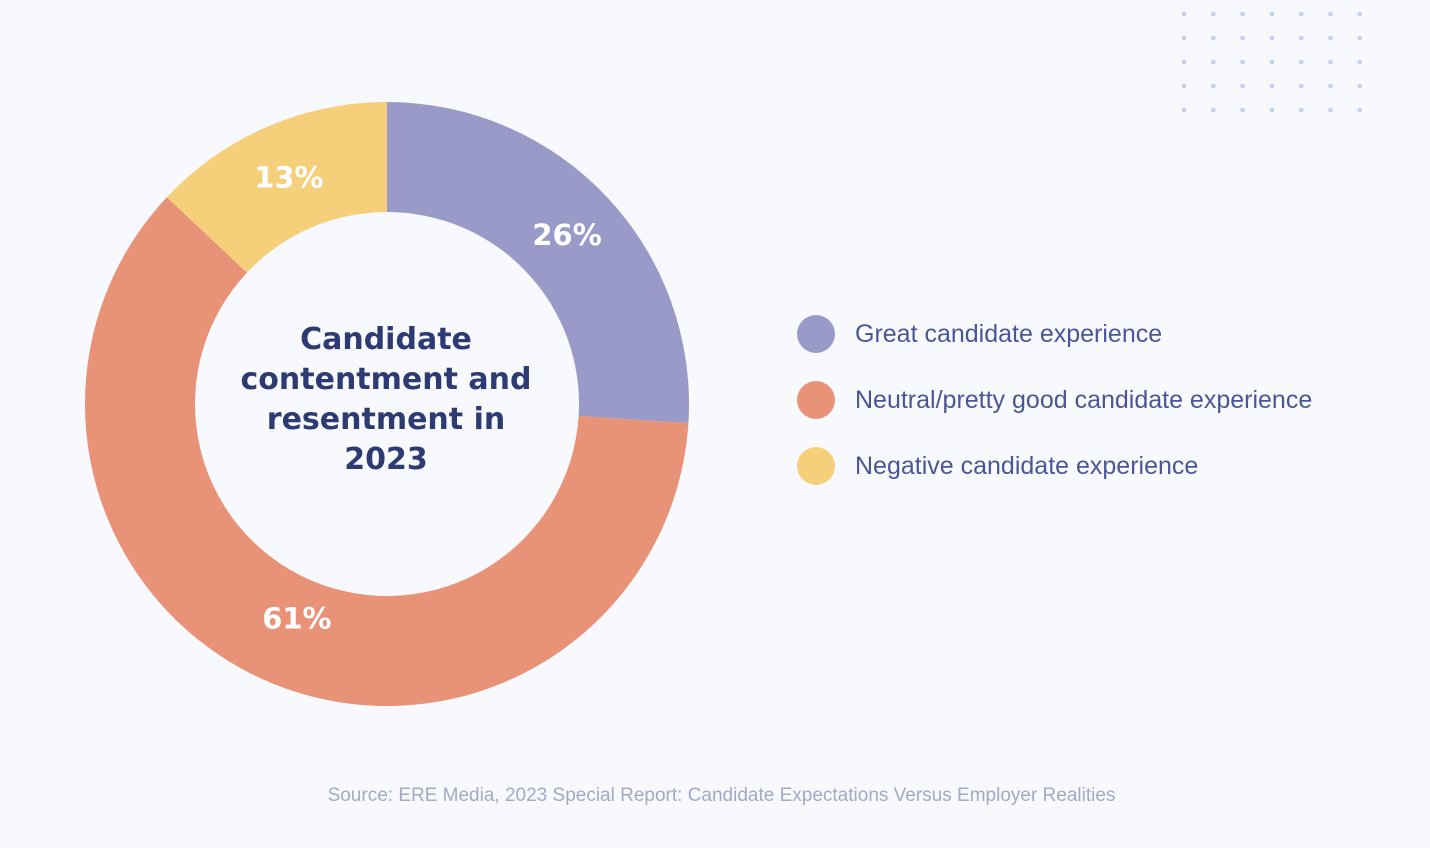 The width and height of the screenshot is (1430, 848). I want to click on data-label: 13%, so click(288, 177).